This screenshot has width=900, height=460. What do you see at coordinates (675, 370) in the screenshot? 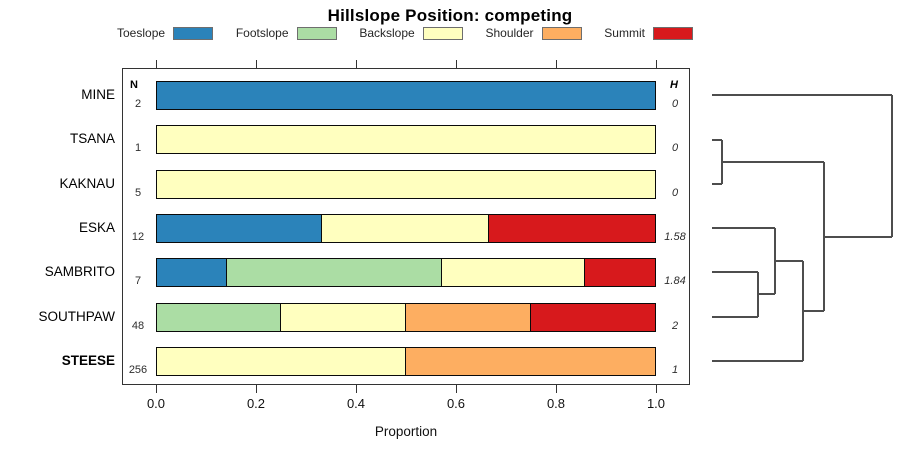
I see `h-value-steese: 1` at bounding box center [675, 370].